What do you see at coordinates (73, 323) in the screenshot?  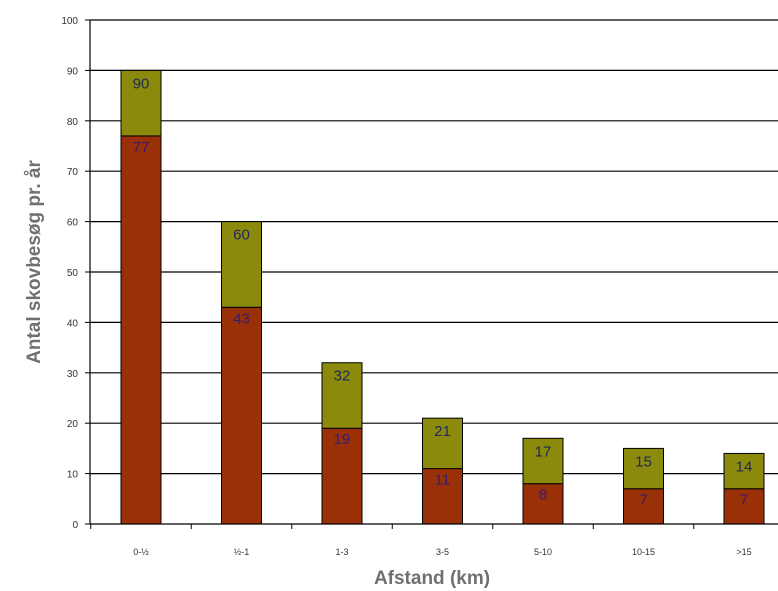 I see `y-tick-label: 40` at bounding box center [73, 323].